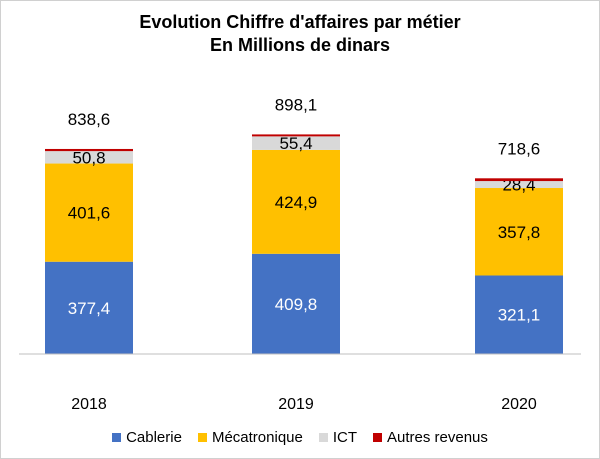 The width and height of the screenshot is (600, 459). What do you see at coordinates (519, 404) in the screenshot?
I see `x-tick-label-2020: 2020` at bounding box center [519, 404].